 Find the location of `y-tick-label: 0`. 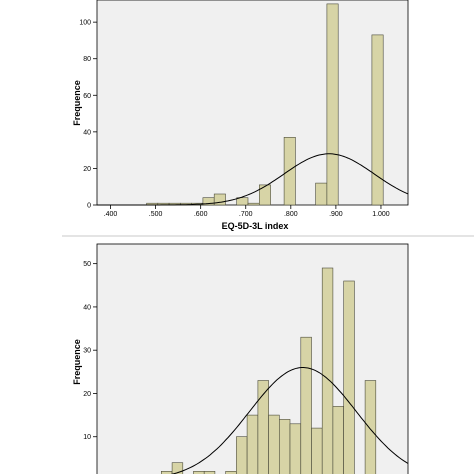

y-tick-label: 0 is located at coordinates (89, 206).